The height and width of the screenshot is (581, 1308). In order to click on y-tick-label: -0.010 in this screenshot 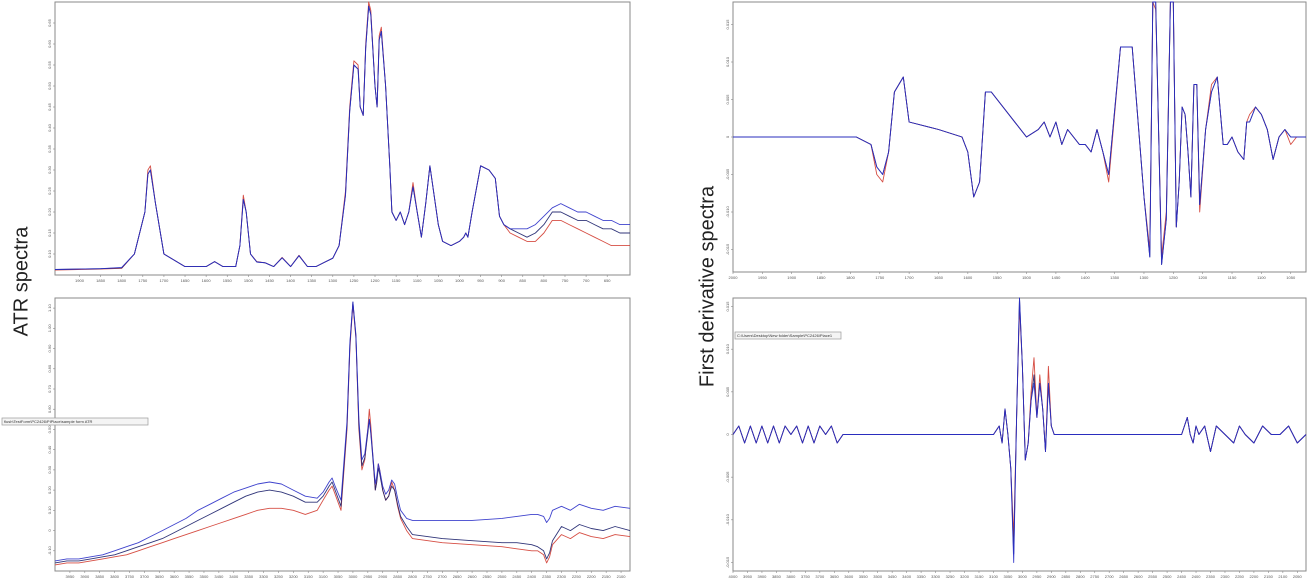, I will do `click(727, 212)`.